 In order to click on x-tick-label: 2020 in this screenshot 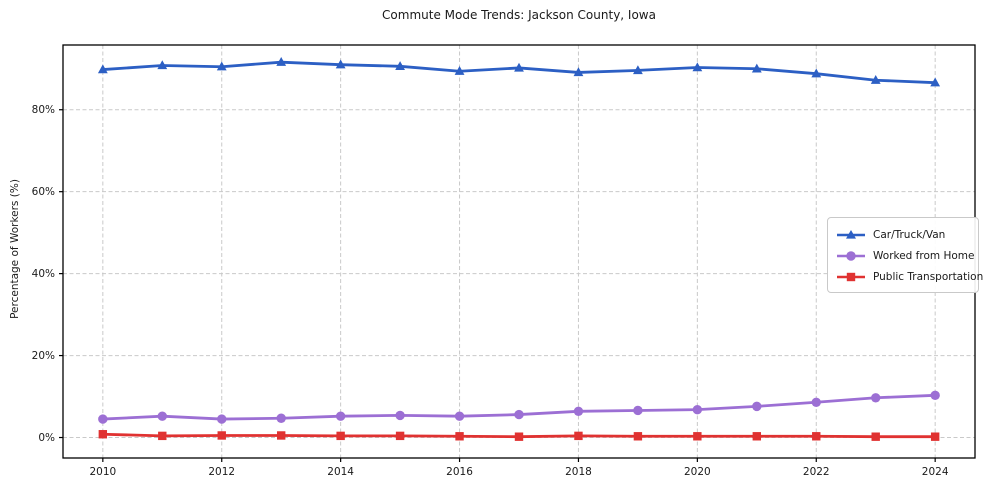, I will do `click(697, 472)`.